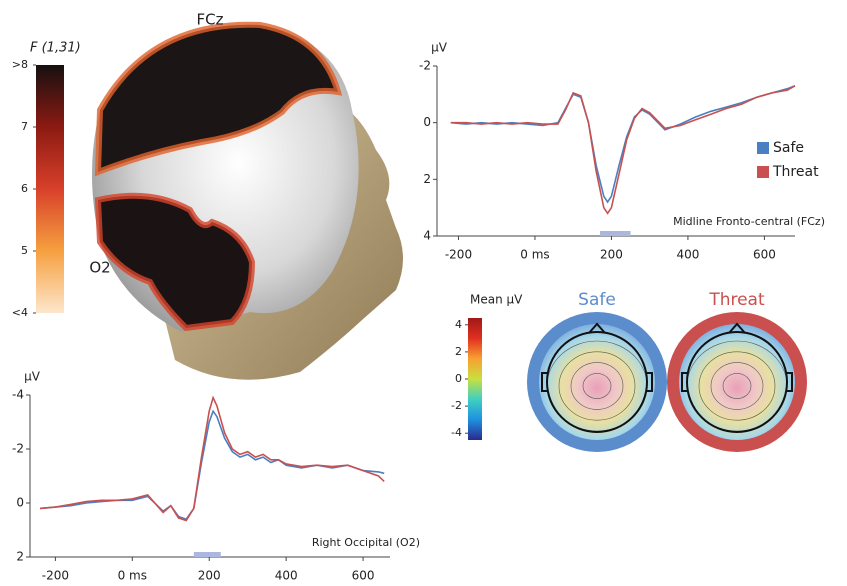  Describe the element at coordinates (99, 268) in the screenshot. I see `electrode-label: O2` at that location.